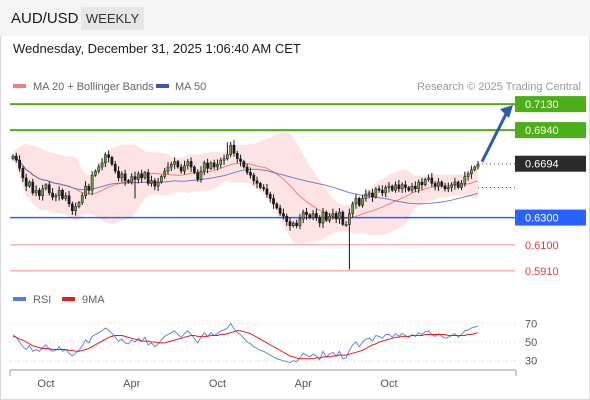  I want to click on rsi-legend-label: RSI, so click(42, 300).